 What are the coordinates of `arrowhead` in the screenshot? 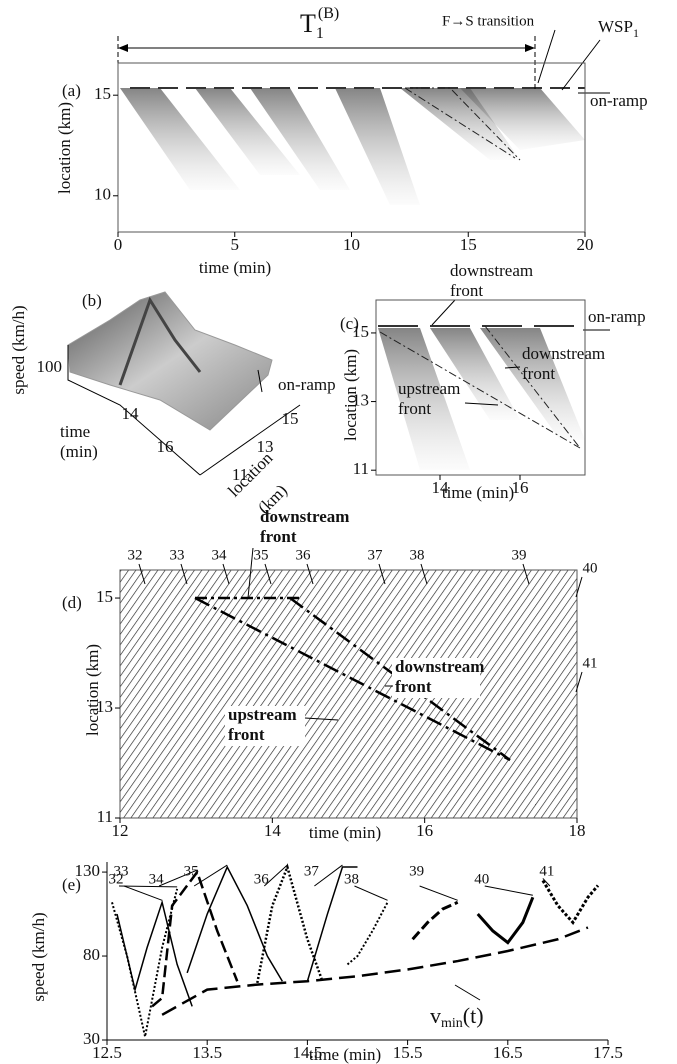 It's located at (530, 48).